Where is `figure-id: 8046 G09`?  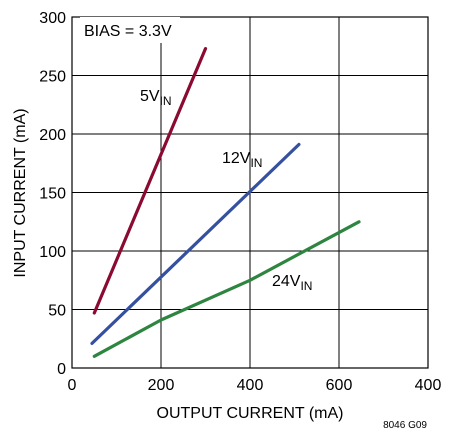
figure-id: 8046 G09 is located at coordinates (405, 425).